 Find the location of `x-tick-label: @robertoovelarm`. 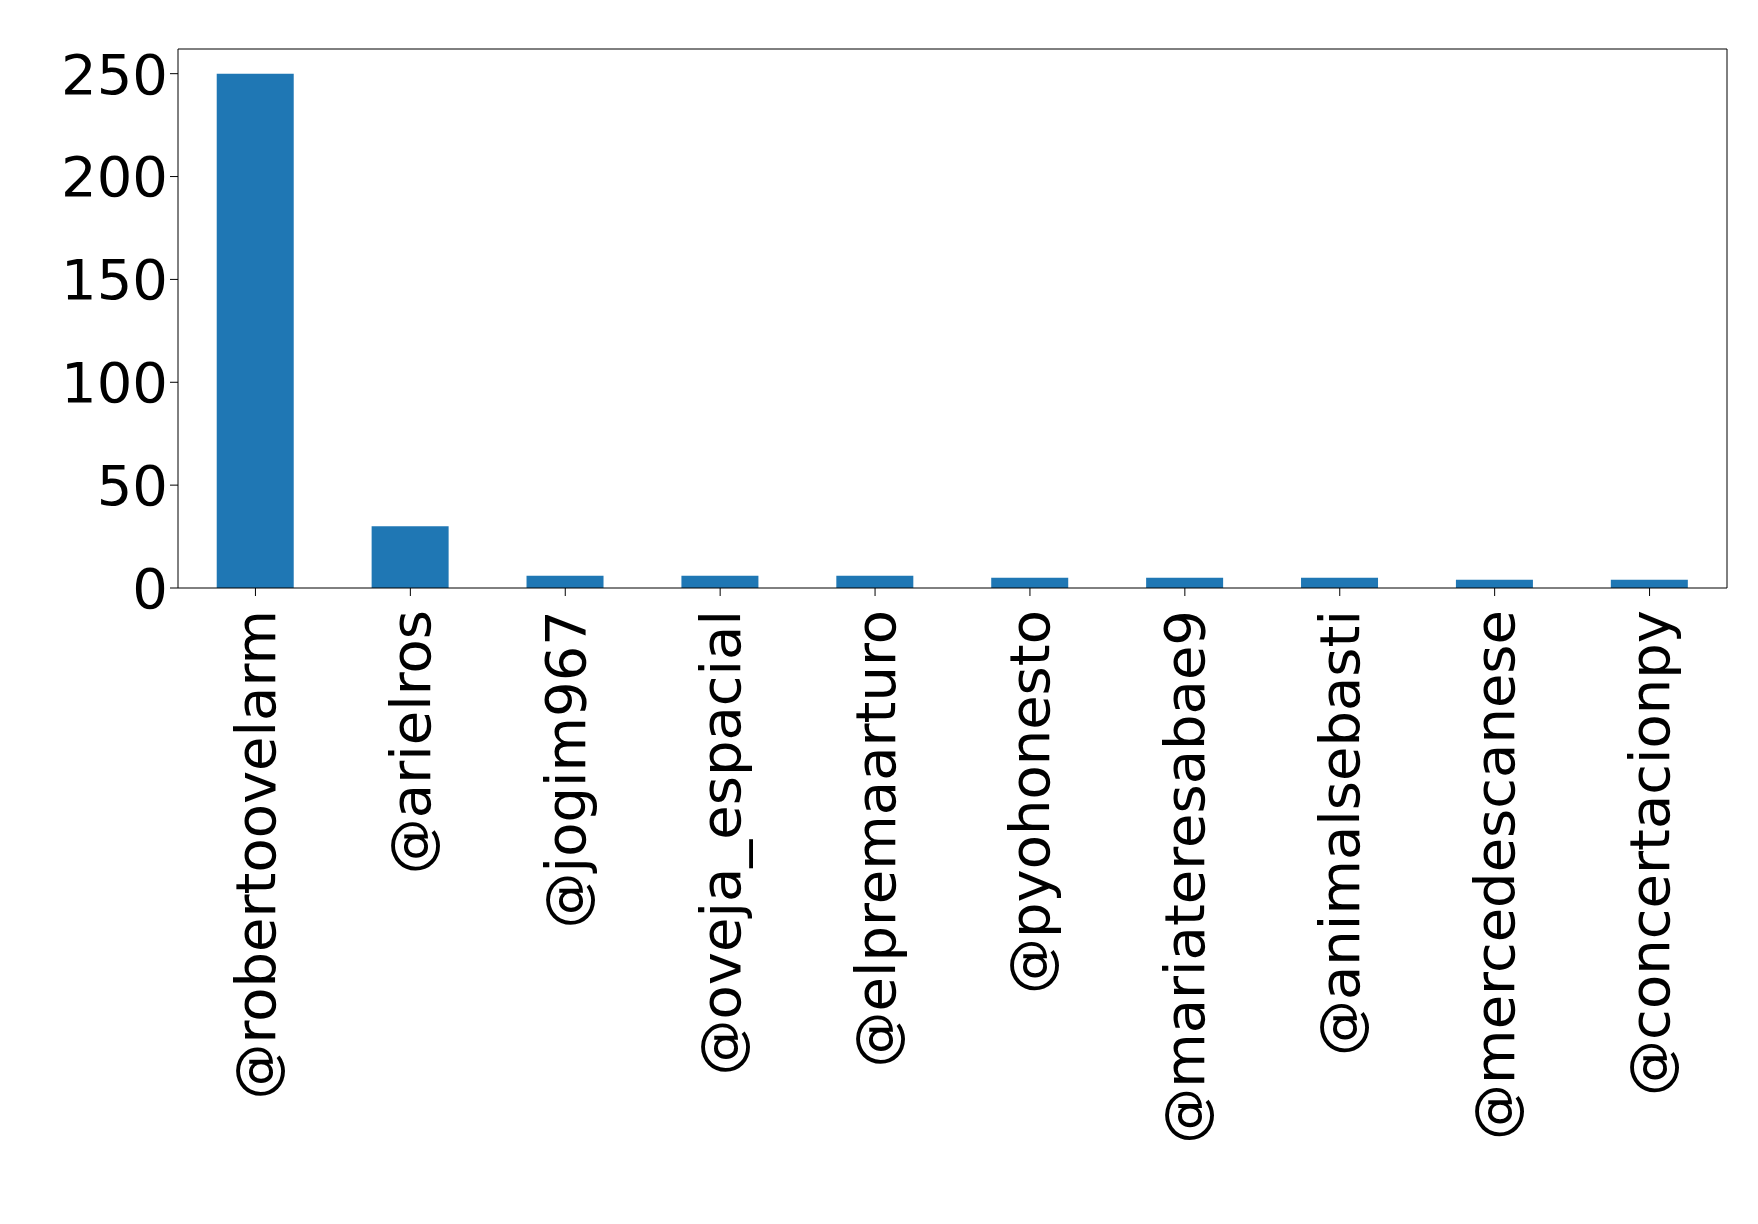

x-tick-label: @robertoovelarm is located at coordinates (255, 855).